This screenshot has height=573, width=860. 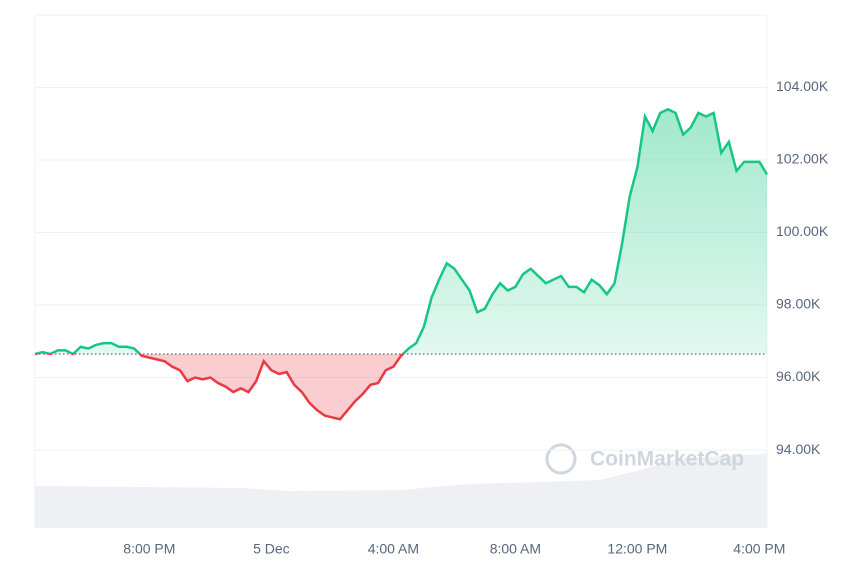 I want to click on x-tick-label: 5 Dec, so click(x=271, y=549).